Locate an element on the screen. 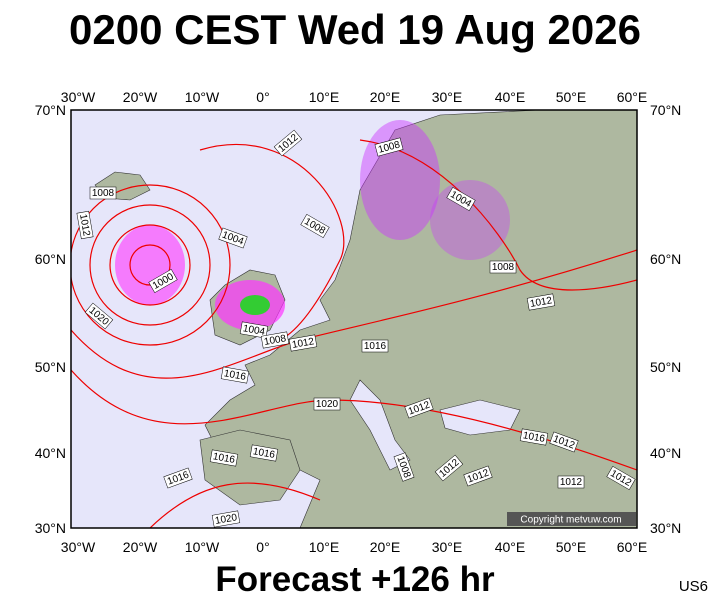 The height and width of the screenshot is (600, 711). lon-label-bottom: 20°W is located at coordinates (140, 547).